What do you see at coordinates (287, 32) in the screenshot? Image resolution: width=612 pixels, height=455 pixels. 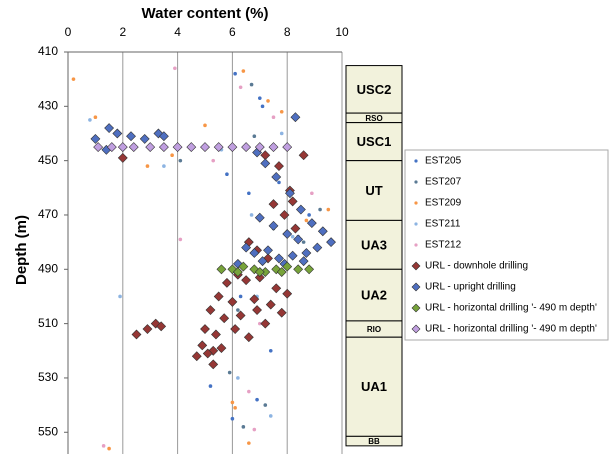 I see `x-tick-label: 8` at bounding box center [287, 32].